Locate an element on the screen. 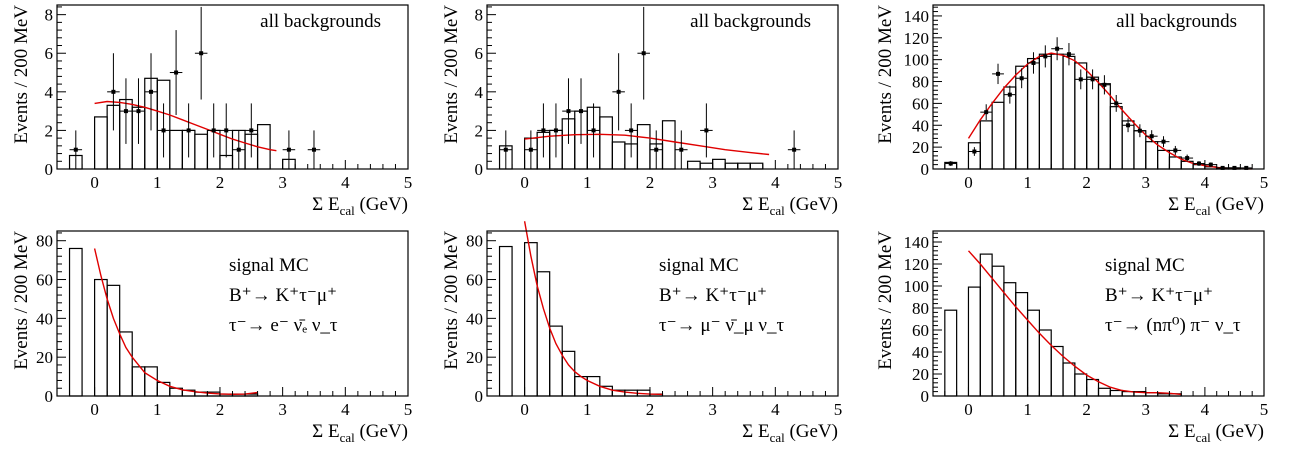 The height and width of the screenshot is (452, 1289). y-tick-label: 6 is located at coordinates (479, 53).